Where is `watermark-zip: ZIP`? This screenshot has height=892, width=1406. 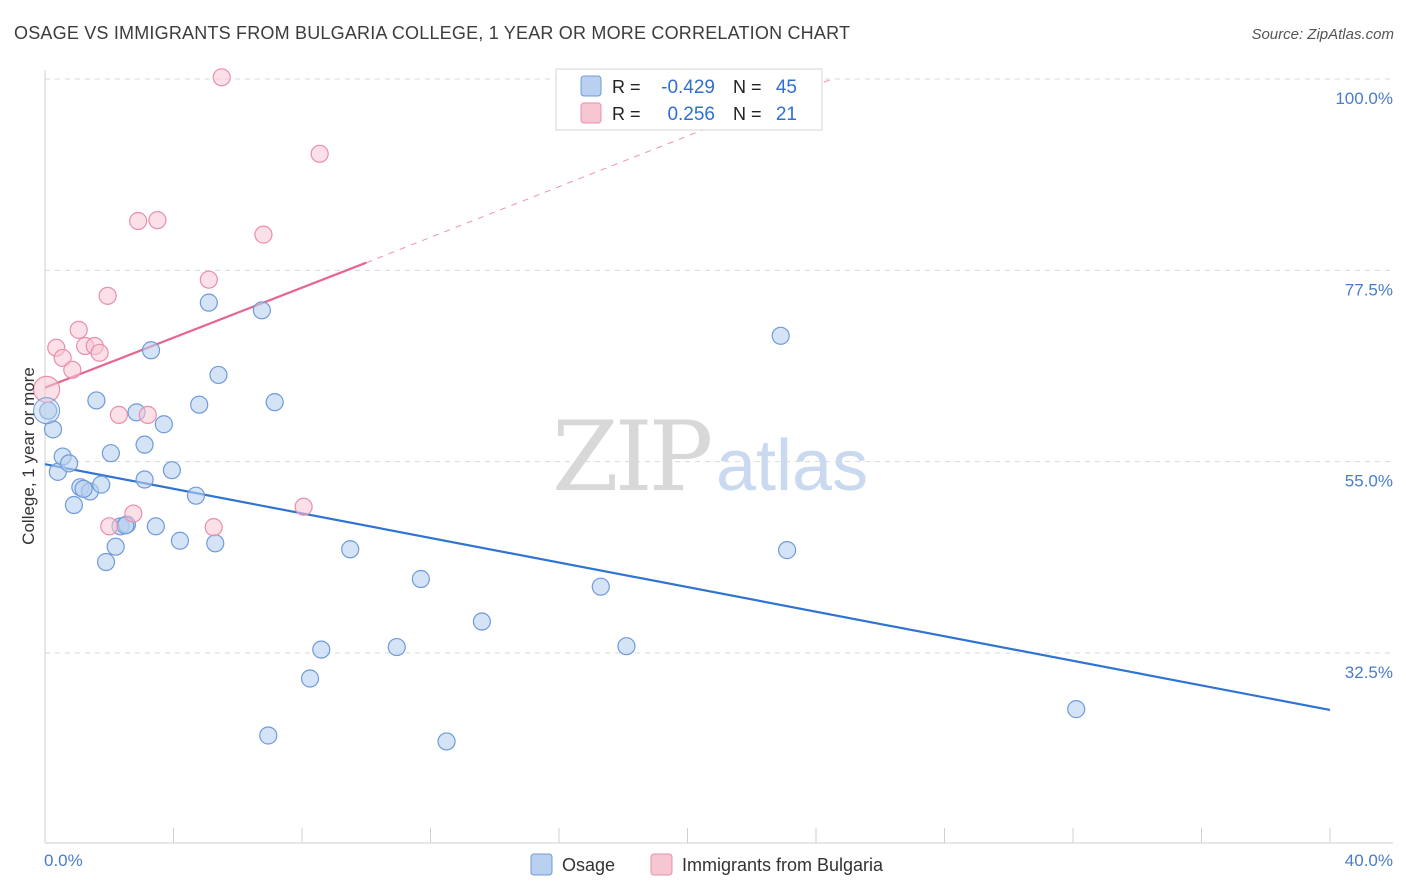 watermark-zip: ZIP is located at coordinates (631, 457).